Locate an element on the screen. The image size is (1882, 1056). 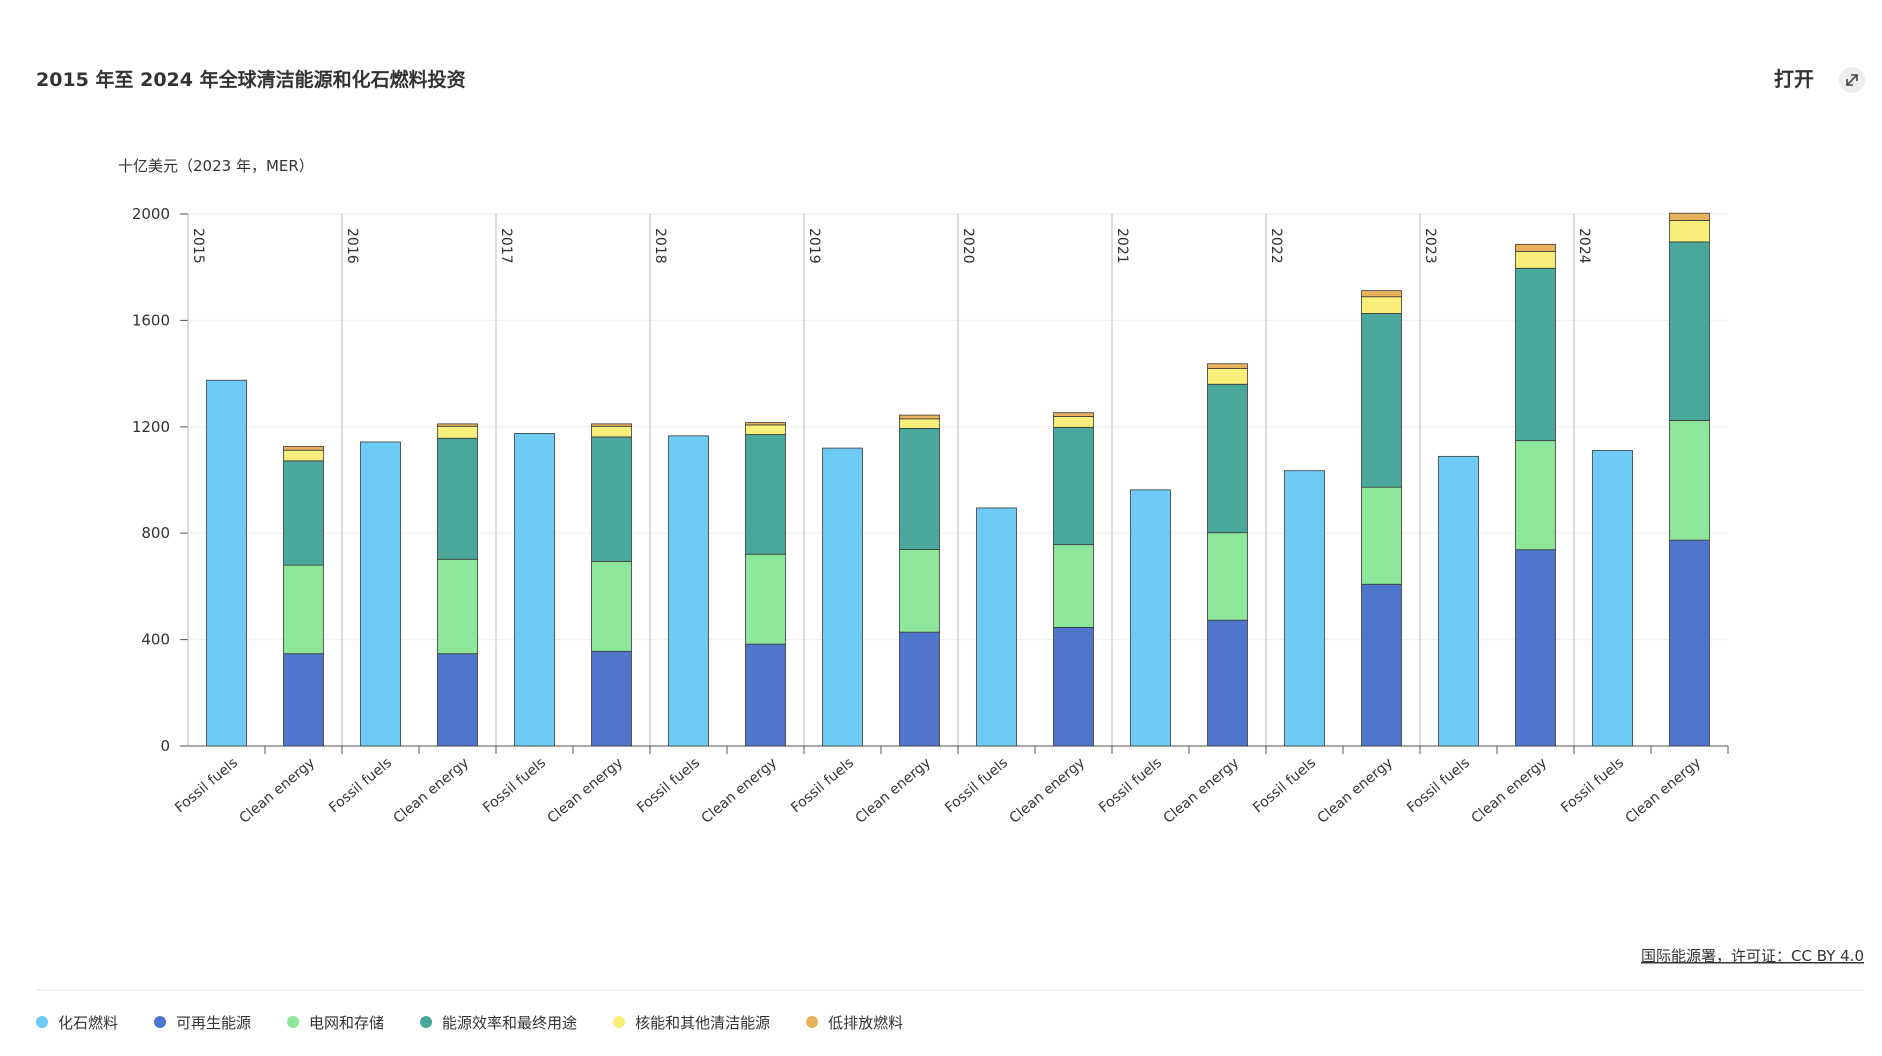
chart-title: 2015 年至 2024 年全球清洁能源和化石燃料投资 is located at coordinates (251, 79).